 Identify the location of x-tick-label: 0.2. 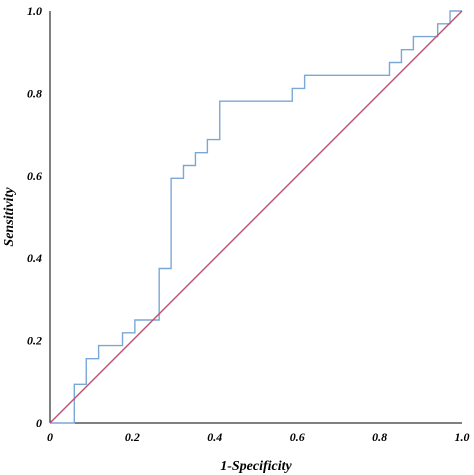
(132, 437).